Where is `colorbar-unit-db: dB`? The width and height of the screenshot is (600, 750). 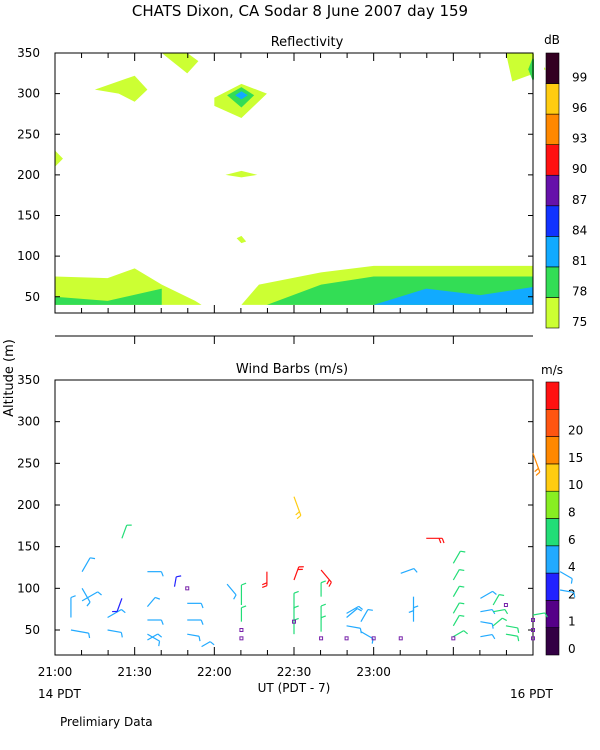 colorbar-unit-db: dB is located at coordinates (552, 40).